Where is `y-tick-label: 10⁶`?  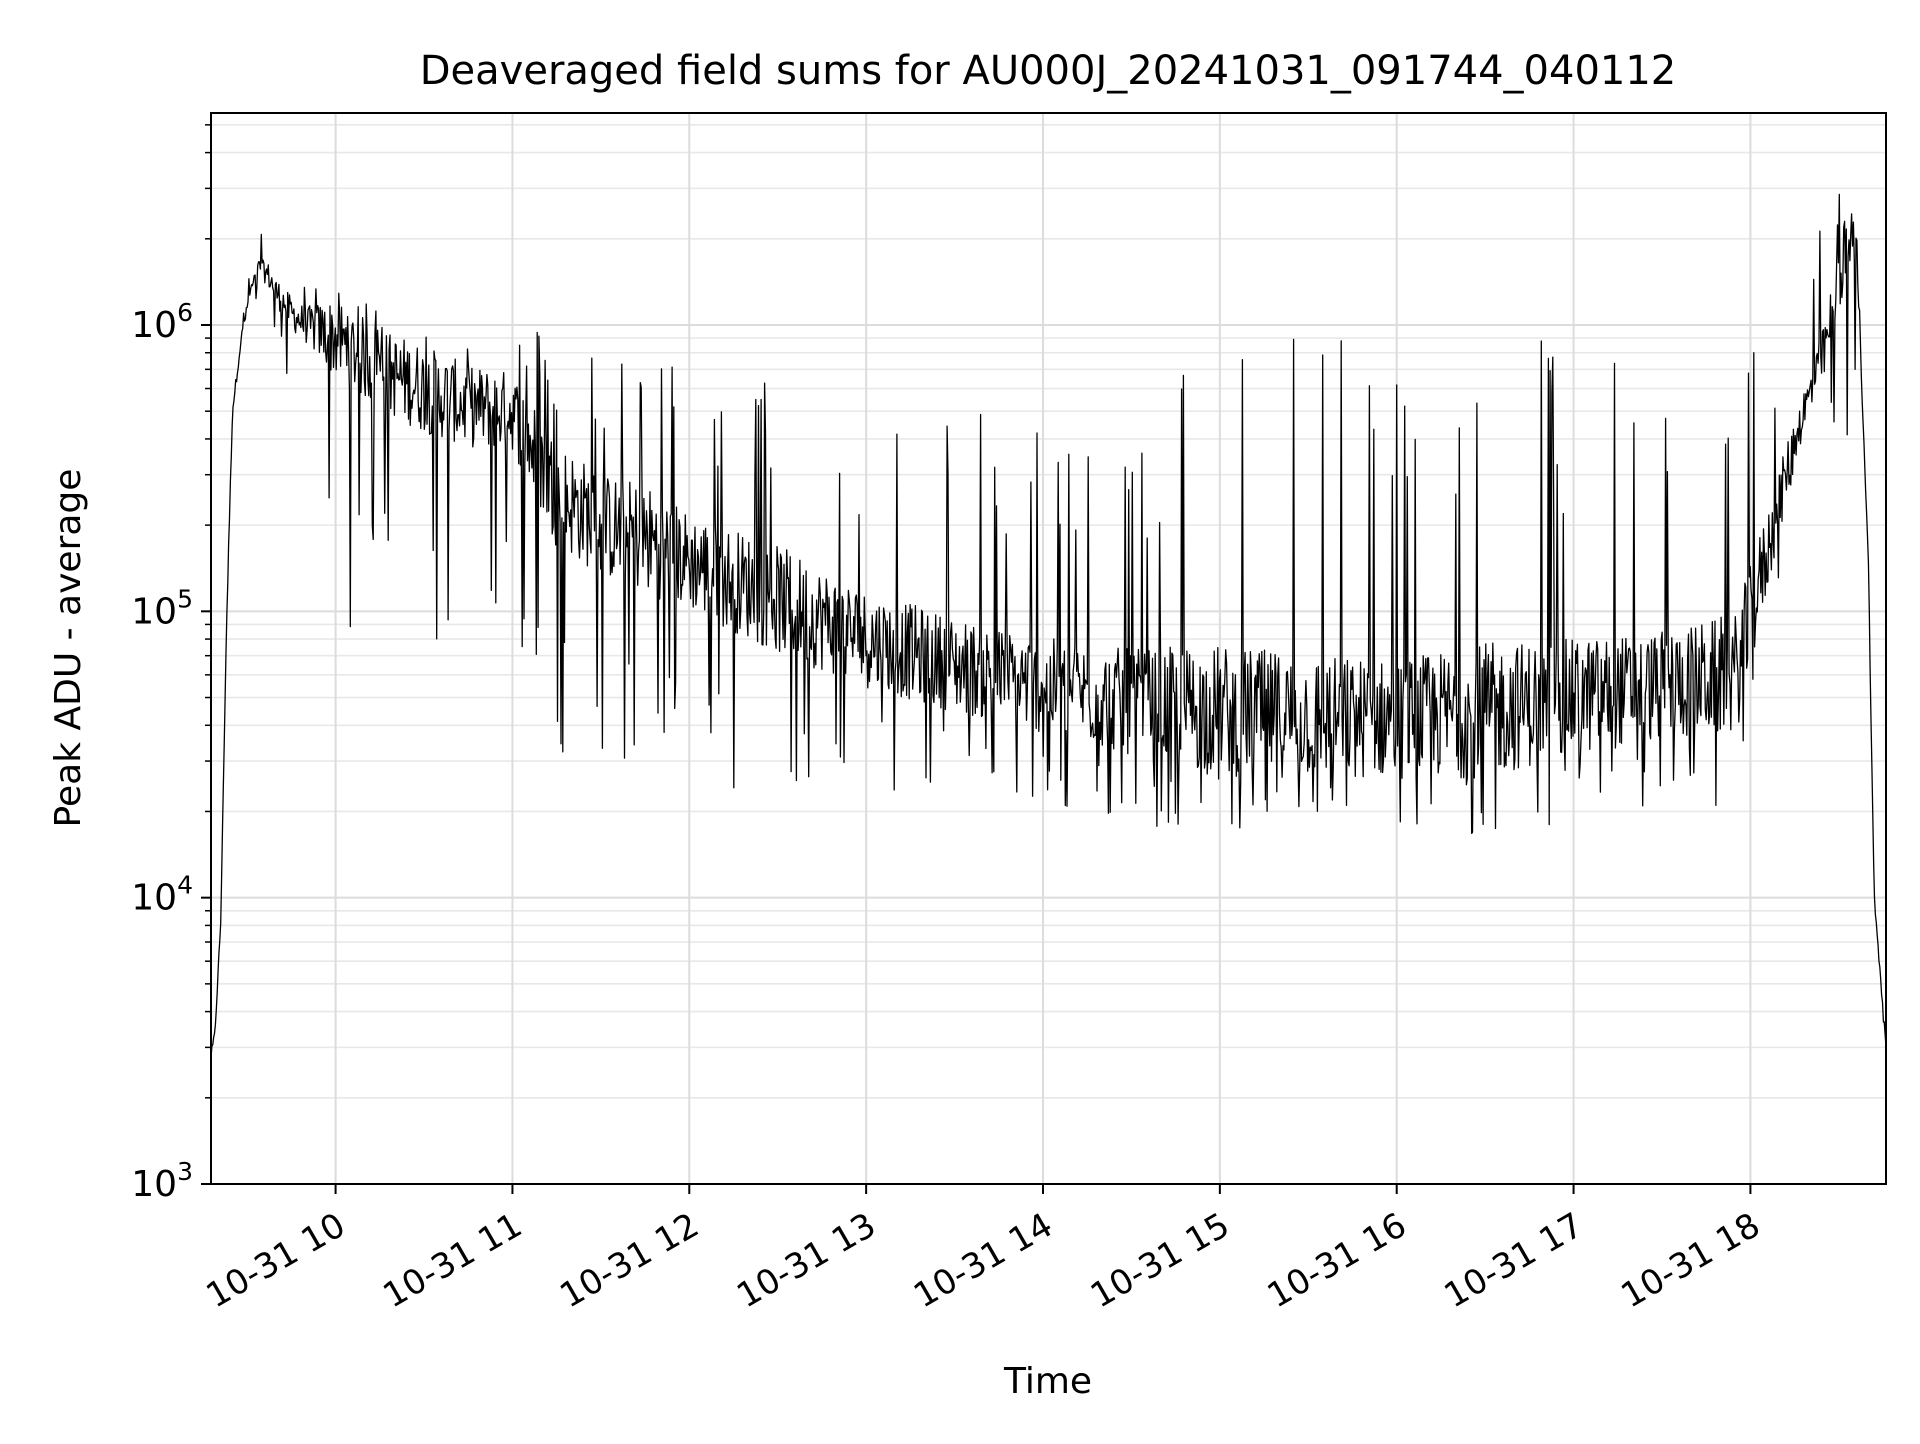
y-tick-label: 10⁶ is located at coordinates (162, 322).